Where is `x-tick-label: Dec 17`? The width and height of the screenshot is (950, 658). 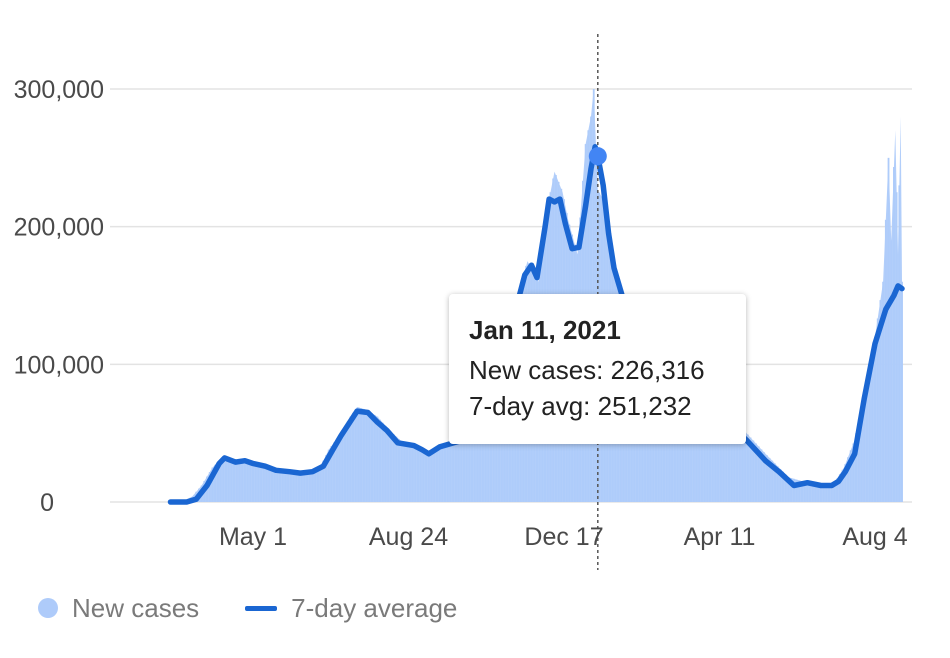 x-tick-label: Dec 17 is located at coordinates (563, 537).